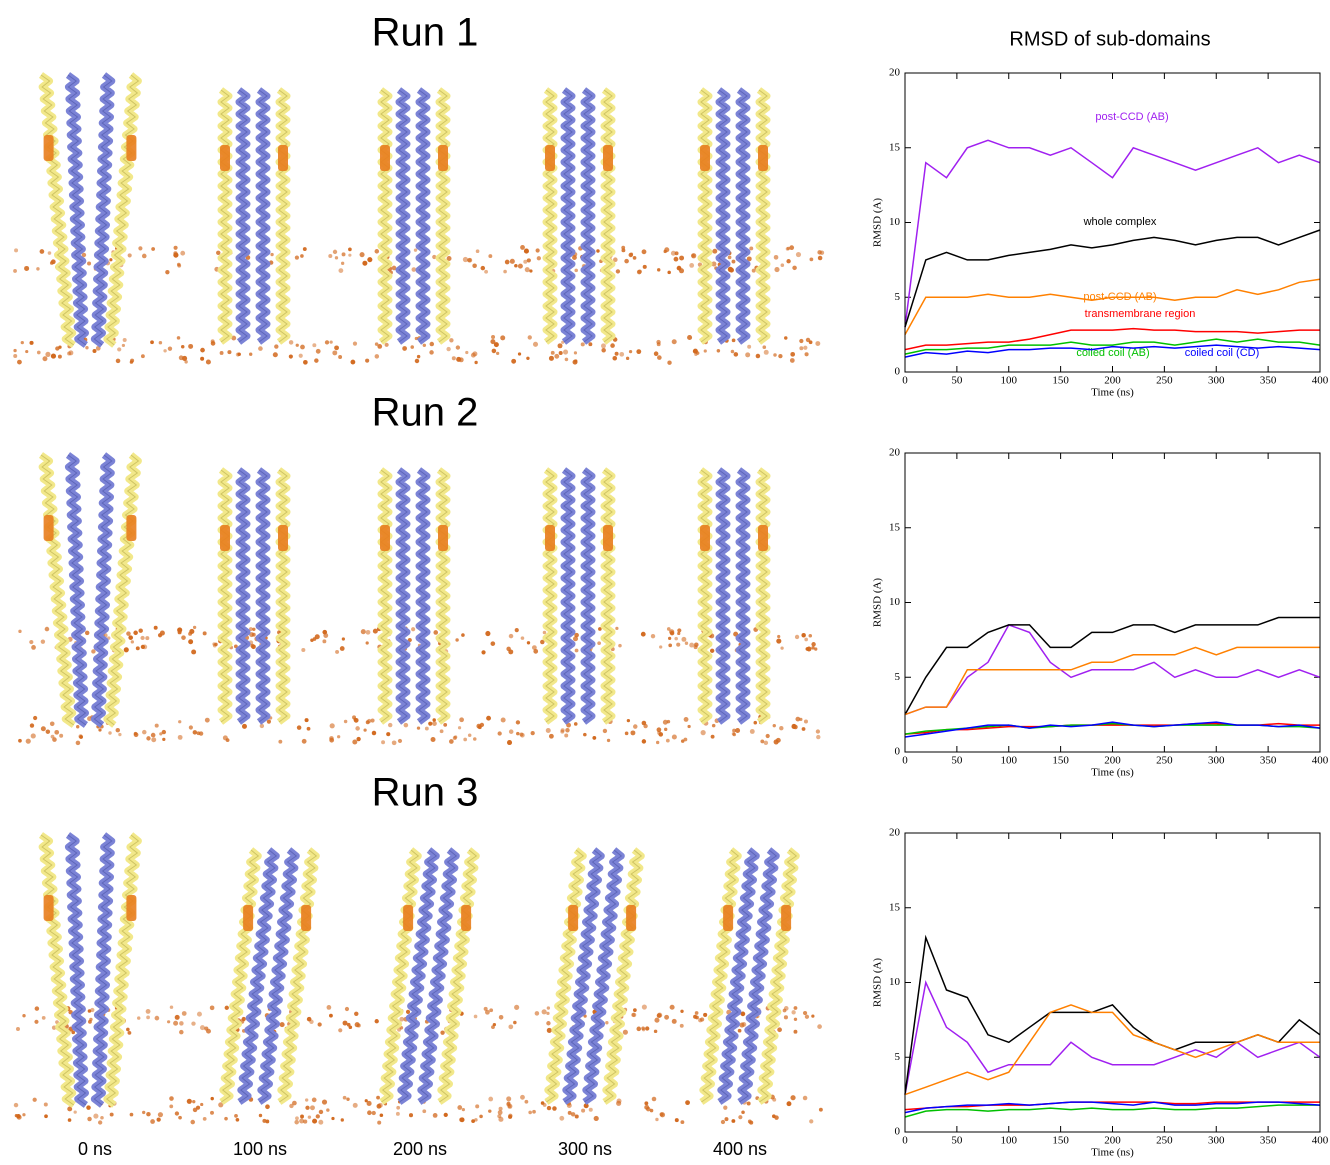  What do you see at coordinates (905, 381) in the screenshot?
I see `x-tick-label: 0` at bounding box center [905, 381].